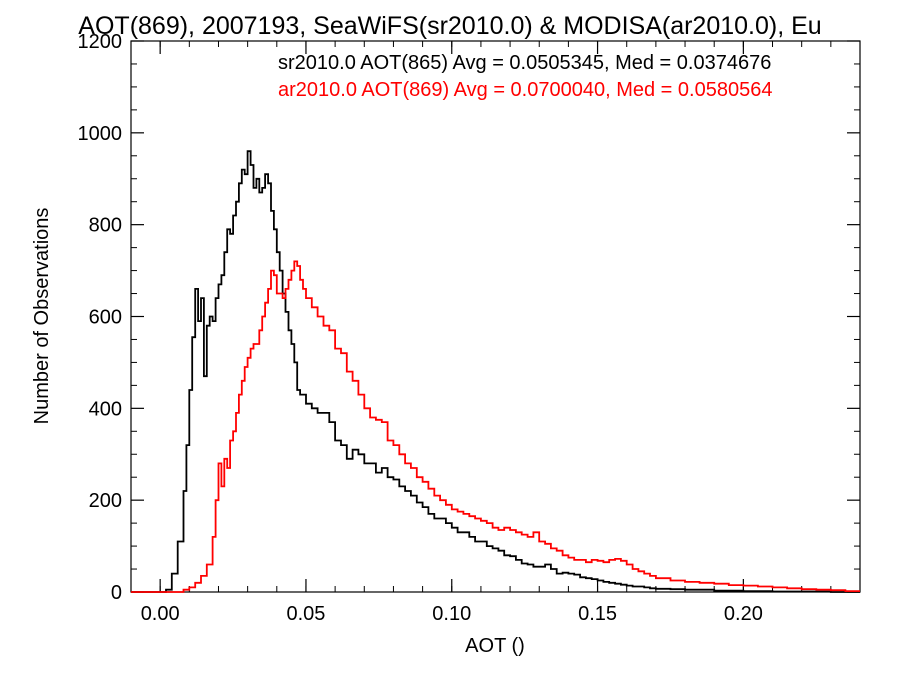 This screenshot has width=900, height=675. What do you see at coordinates (105, 501) in the screenshot?
I see `y-tick-label: 200` at bounding box center [105, 501].